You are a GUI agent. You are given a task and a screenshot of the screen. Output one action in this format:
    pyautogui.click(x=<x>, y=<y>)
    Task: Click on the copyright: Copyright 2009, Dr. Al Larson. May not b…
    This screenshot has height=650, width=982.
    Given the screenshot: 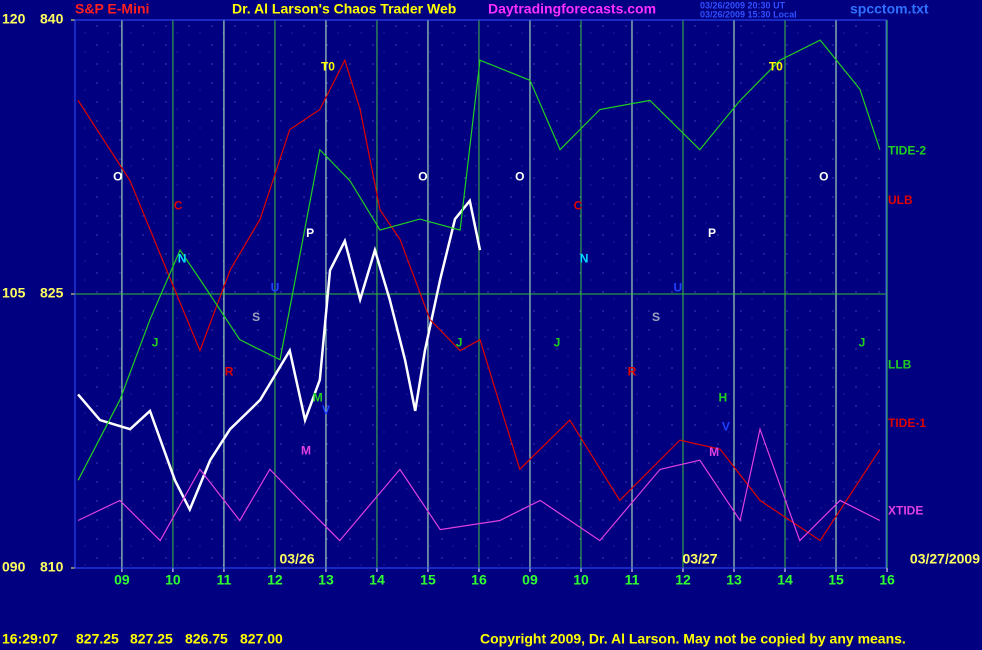 What is the action you would take?
    pyautogui.click(x=693, y=639)
    